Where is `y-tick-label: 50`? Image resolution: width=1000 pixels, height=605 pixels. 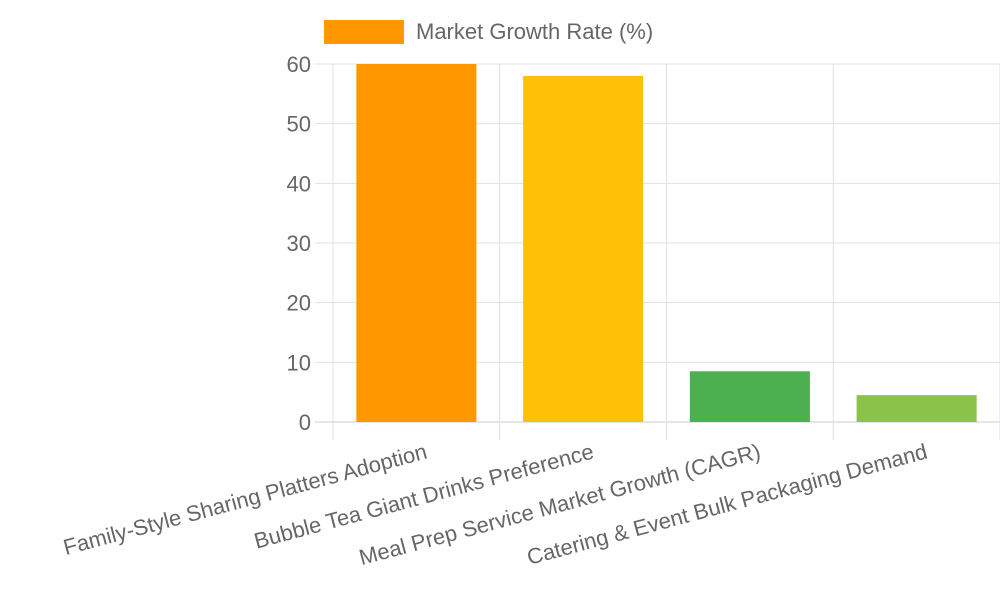
y-tick-label: 50 is located at coordinates (299, 124).